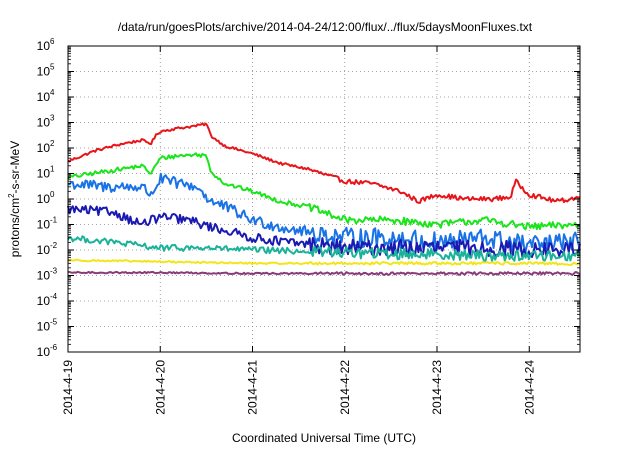 Image resolution: width=640 pixels, height=453 pixels. I want to click on x-tick-label: 2014-4-19, so click(68, 387).